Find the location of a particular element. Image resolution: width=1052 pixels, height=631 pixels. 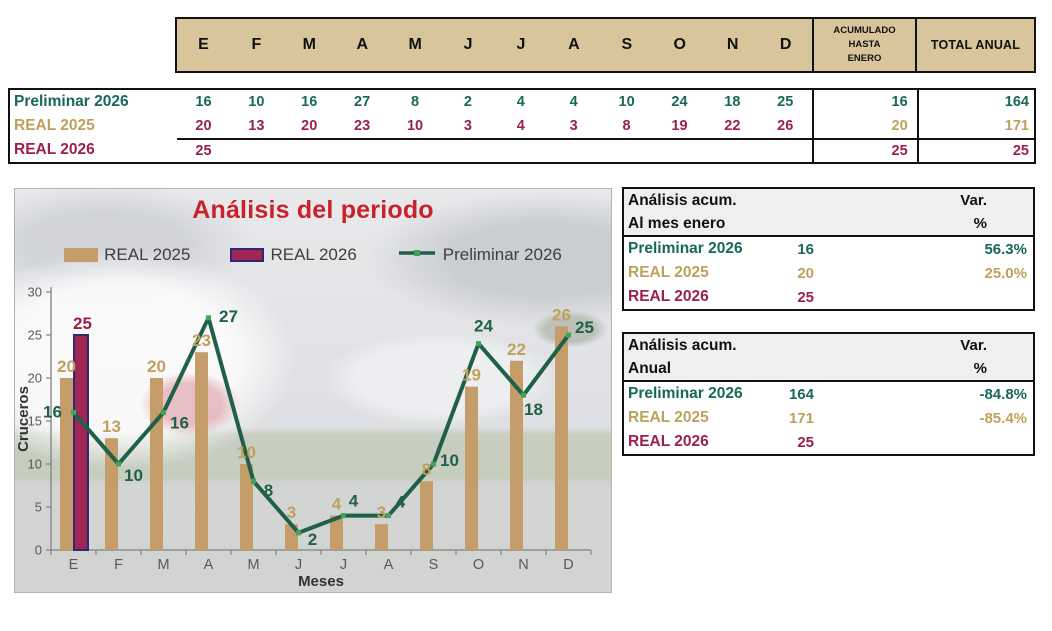

analysis-row: Preliminar 2026 164 -84.8% is located at coordinates (828, 394).